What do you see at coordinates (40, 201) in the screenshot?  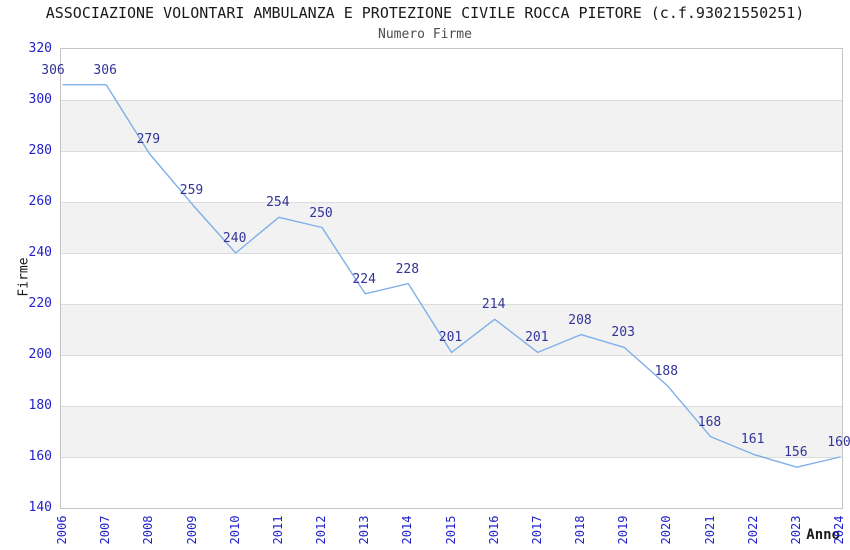 I see `y-tick-label: 260` at bounding box center [40, 201].